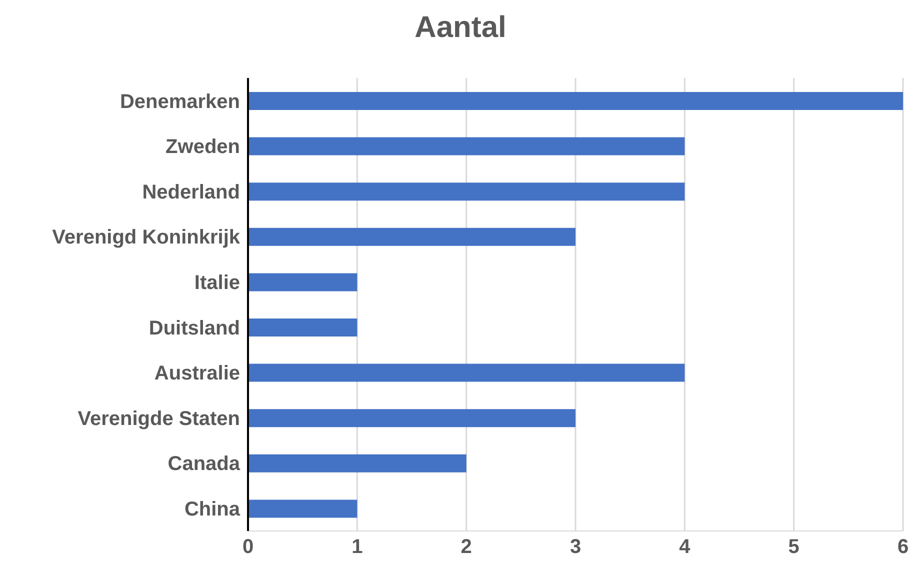 The image size is (921, 571). What do you see at coordinates (197, 373) in the screenshot?
I see `y-tick-label: Australie` at bounding box center [197, 373].